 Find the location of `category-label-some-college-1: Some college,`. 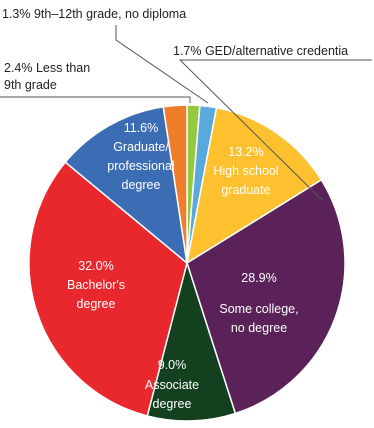

category-label-some-college-1: Some college, is located at coordinates (258, 309).